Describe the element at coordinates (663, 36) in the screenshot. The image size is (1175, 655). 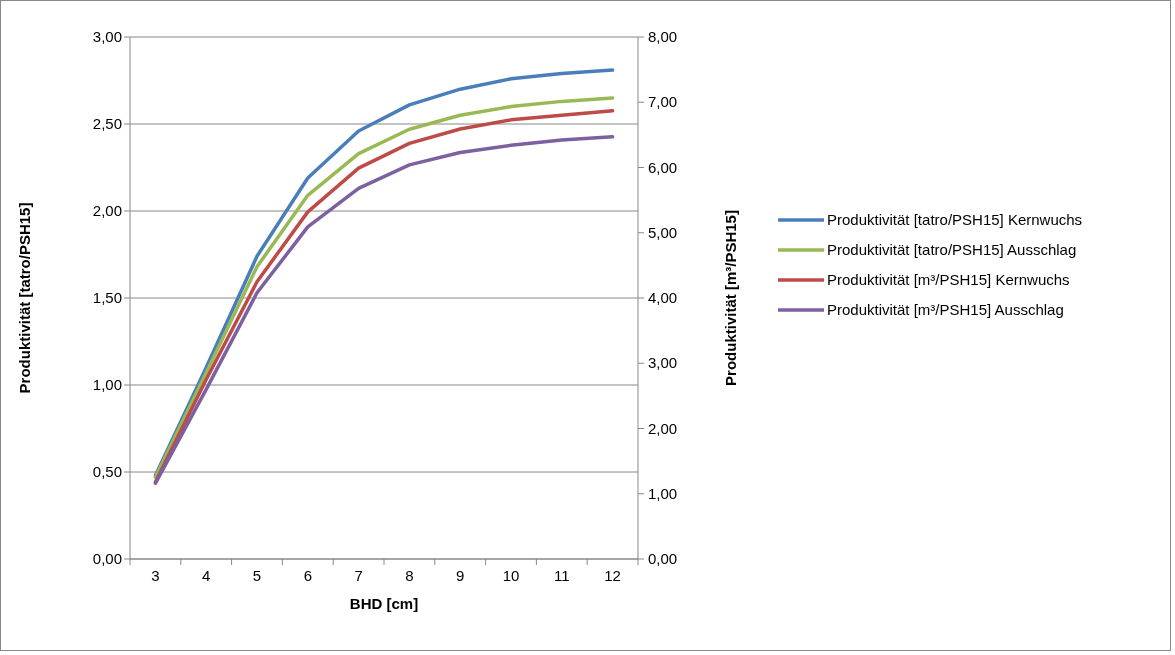
I see `y2-tick-label: 8,00` at that location.